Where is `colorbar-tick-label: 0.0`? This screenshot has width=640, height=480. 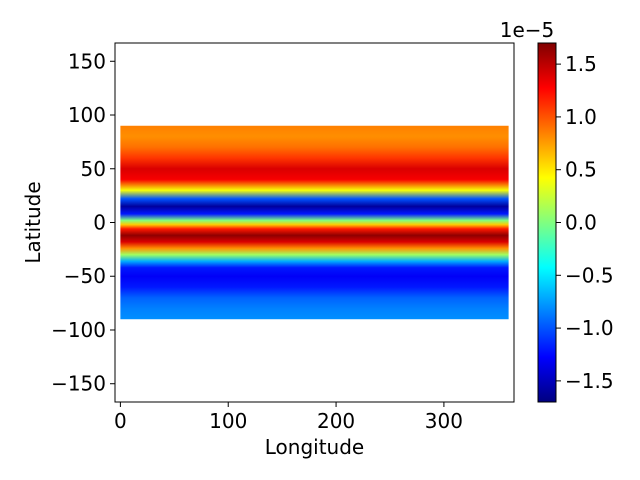 colorbar-tick-label: 0.0 is located at coordinates (581, 223).